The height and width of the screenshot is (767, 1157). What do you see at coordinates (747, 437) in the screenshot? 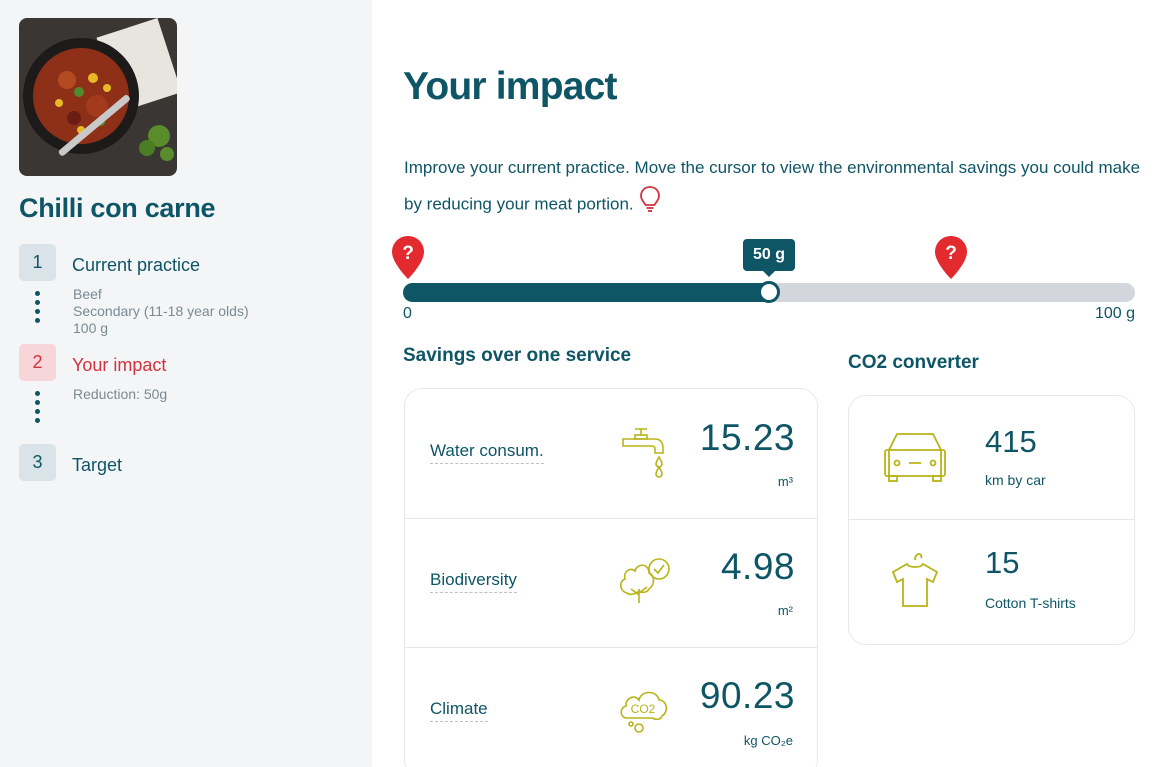
I see `metric-value: 15.23` at bounding box center [747, 437].